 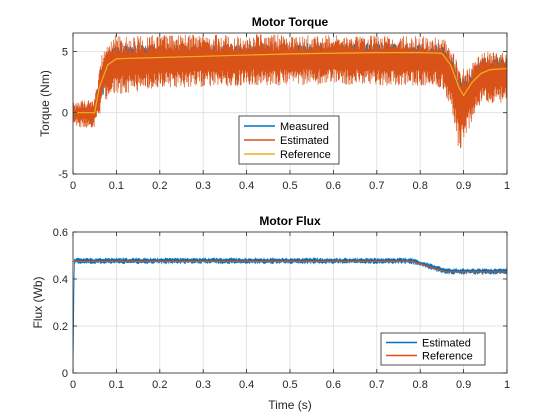 I want to click on torque-series-reference, so click(x=290, y=83).